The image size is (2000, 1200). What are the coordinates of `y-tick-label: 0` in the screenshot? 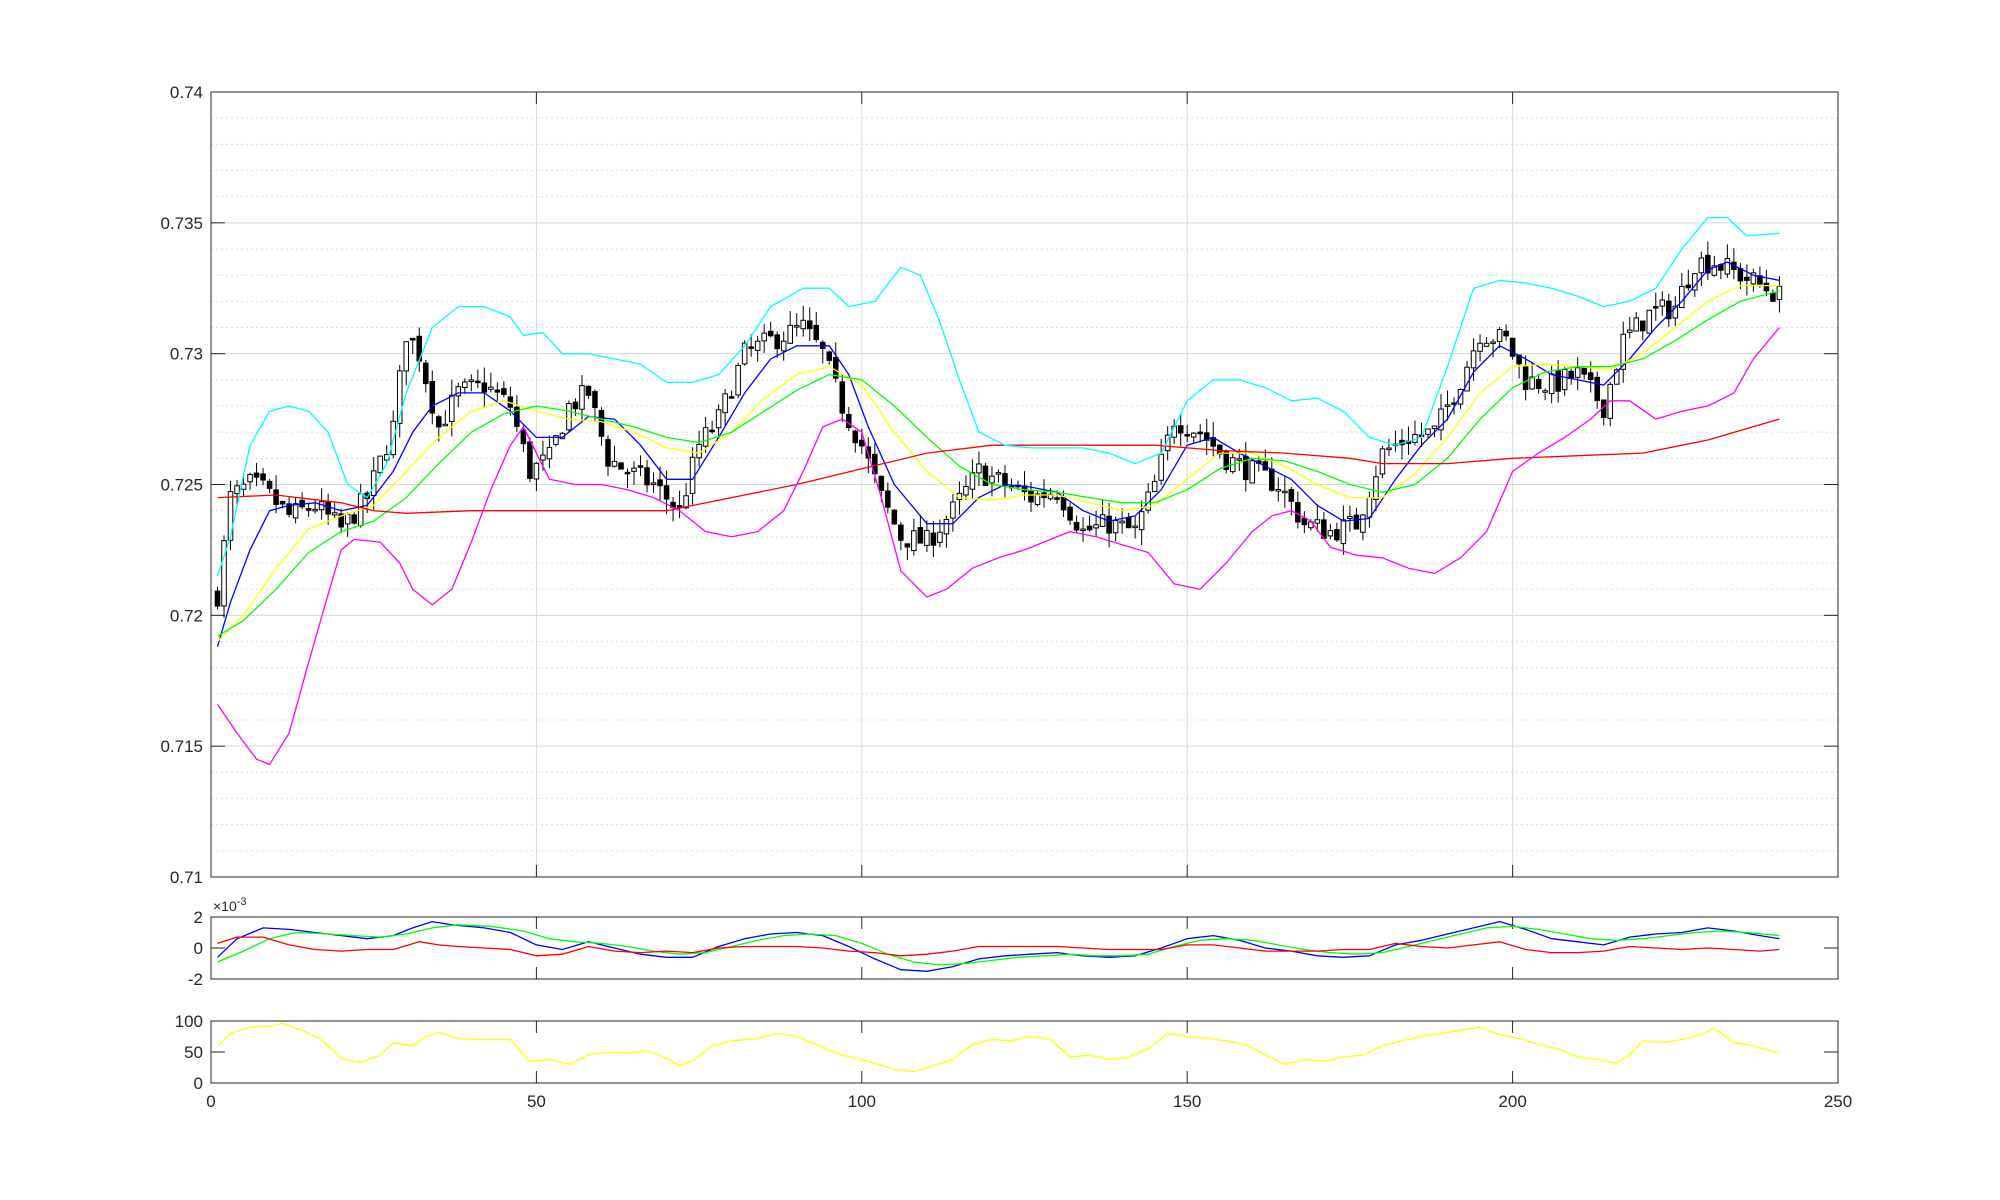 It's located at (198, 948).